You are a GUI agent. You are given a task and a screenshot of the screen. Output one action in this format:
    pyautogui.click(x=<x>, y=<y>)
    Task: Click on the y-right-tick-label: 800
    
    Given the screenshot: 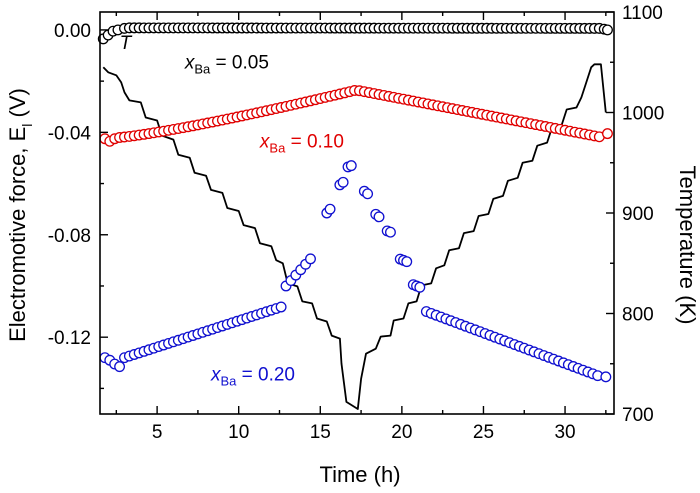 What is the action you would take?
    pyautogui.click(x=638, y=315)
    